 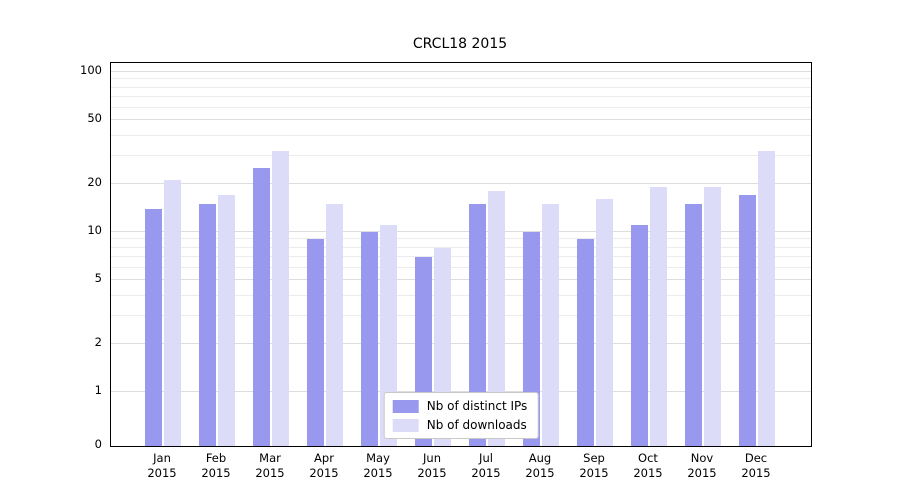 I want to click on y-tick-label: 5, so click(x=98, y=278).